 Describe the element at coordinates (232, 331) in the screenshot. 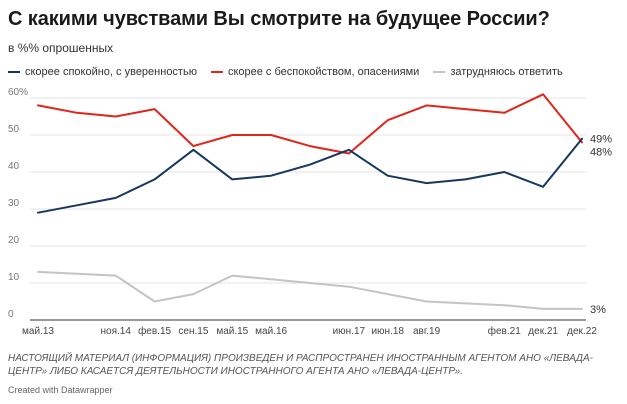

I see `x-tick-label: май.15` at that location.